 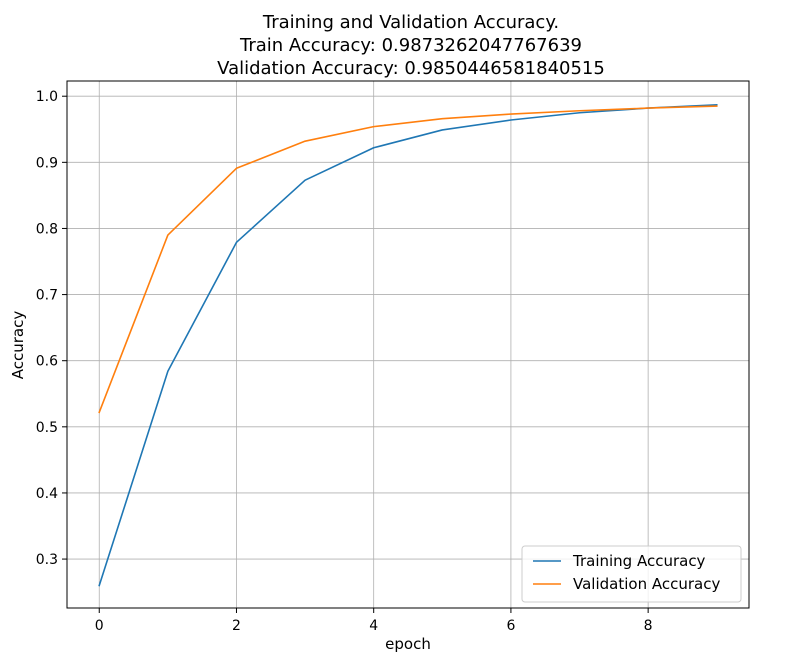 I want to click on chart-title-line-2: Train Accuracy: 0.9873262047767639, so click(x=410, y=45).